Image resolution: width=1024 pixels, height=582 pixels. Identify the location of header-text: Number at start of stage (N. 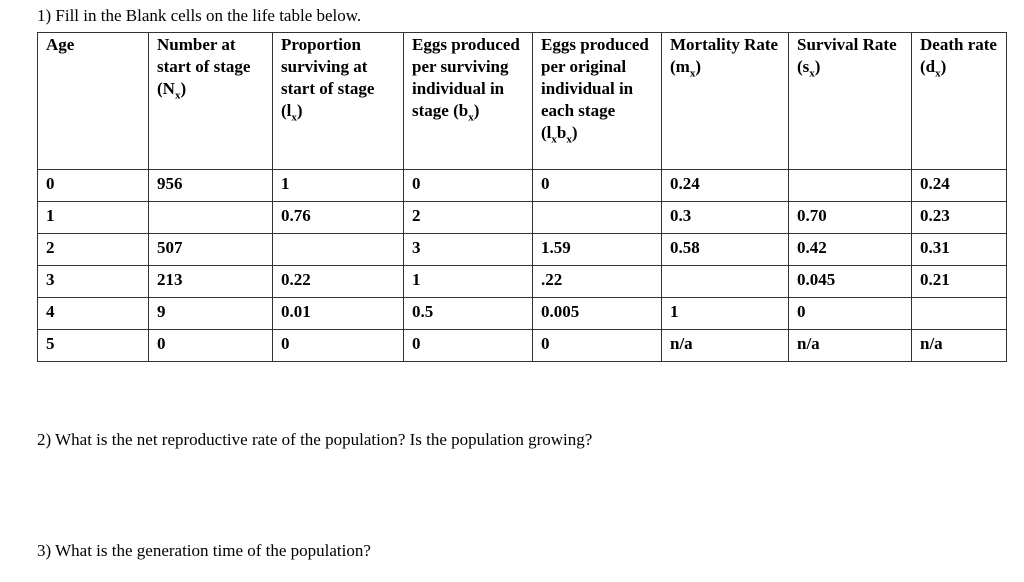
(204, 66).